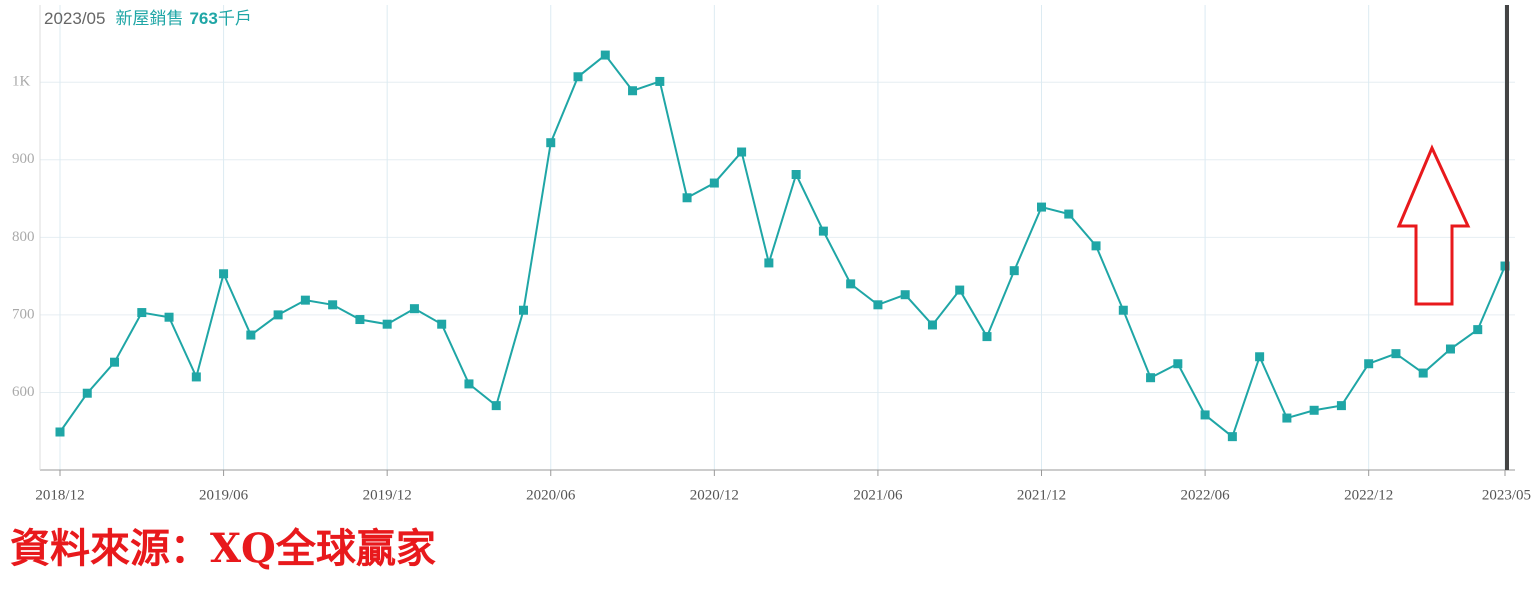 This screenshot has width=1536, height=603. I want to click on header-value: 763, so click(203, 18).